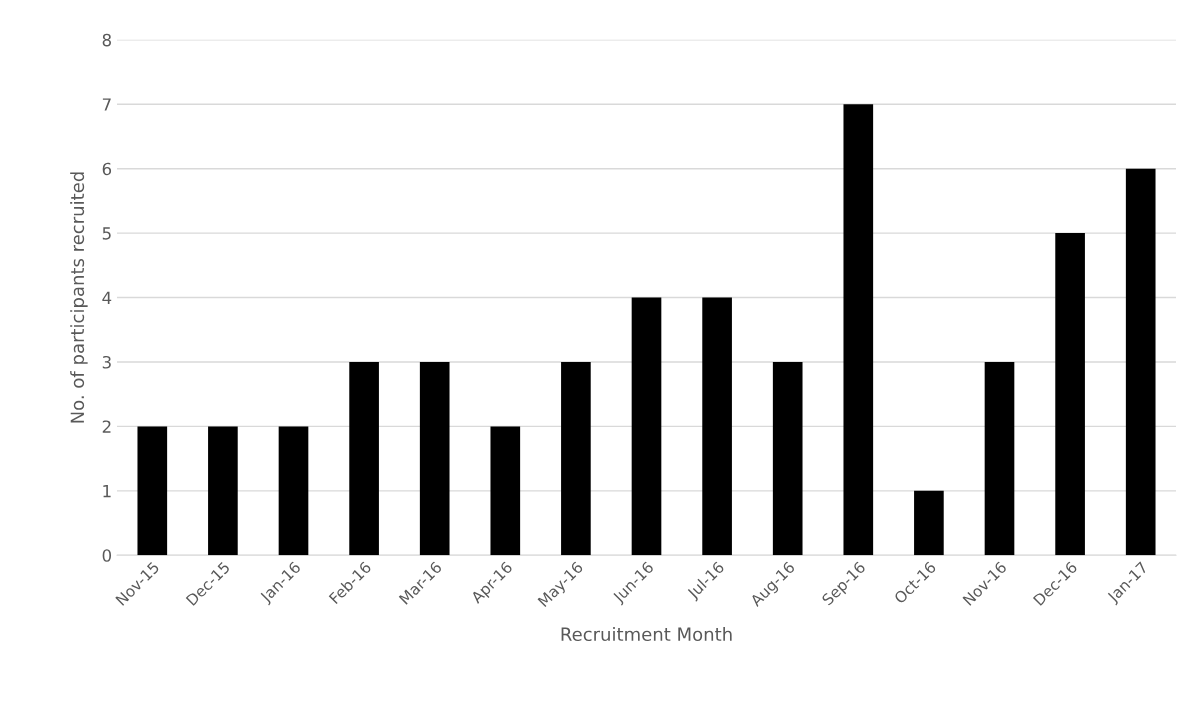 This screenshot has width=1200, height=711. Describe the element at coordinates (106, 362) in the screenshot. I see `y-tick-label: 3` at that location.